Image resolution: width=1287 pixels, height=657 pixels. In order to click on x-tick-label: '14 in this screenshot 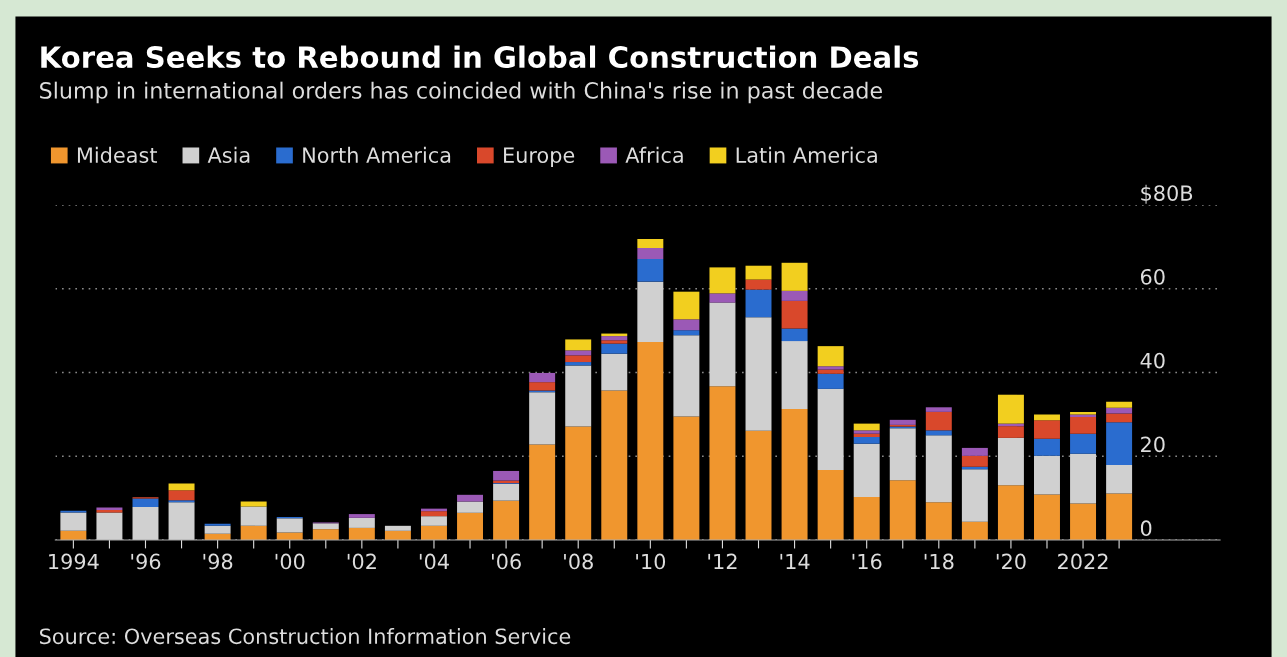, I will do `click(795, 561)`.